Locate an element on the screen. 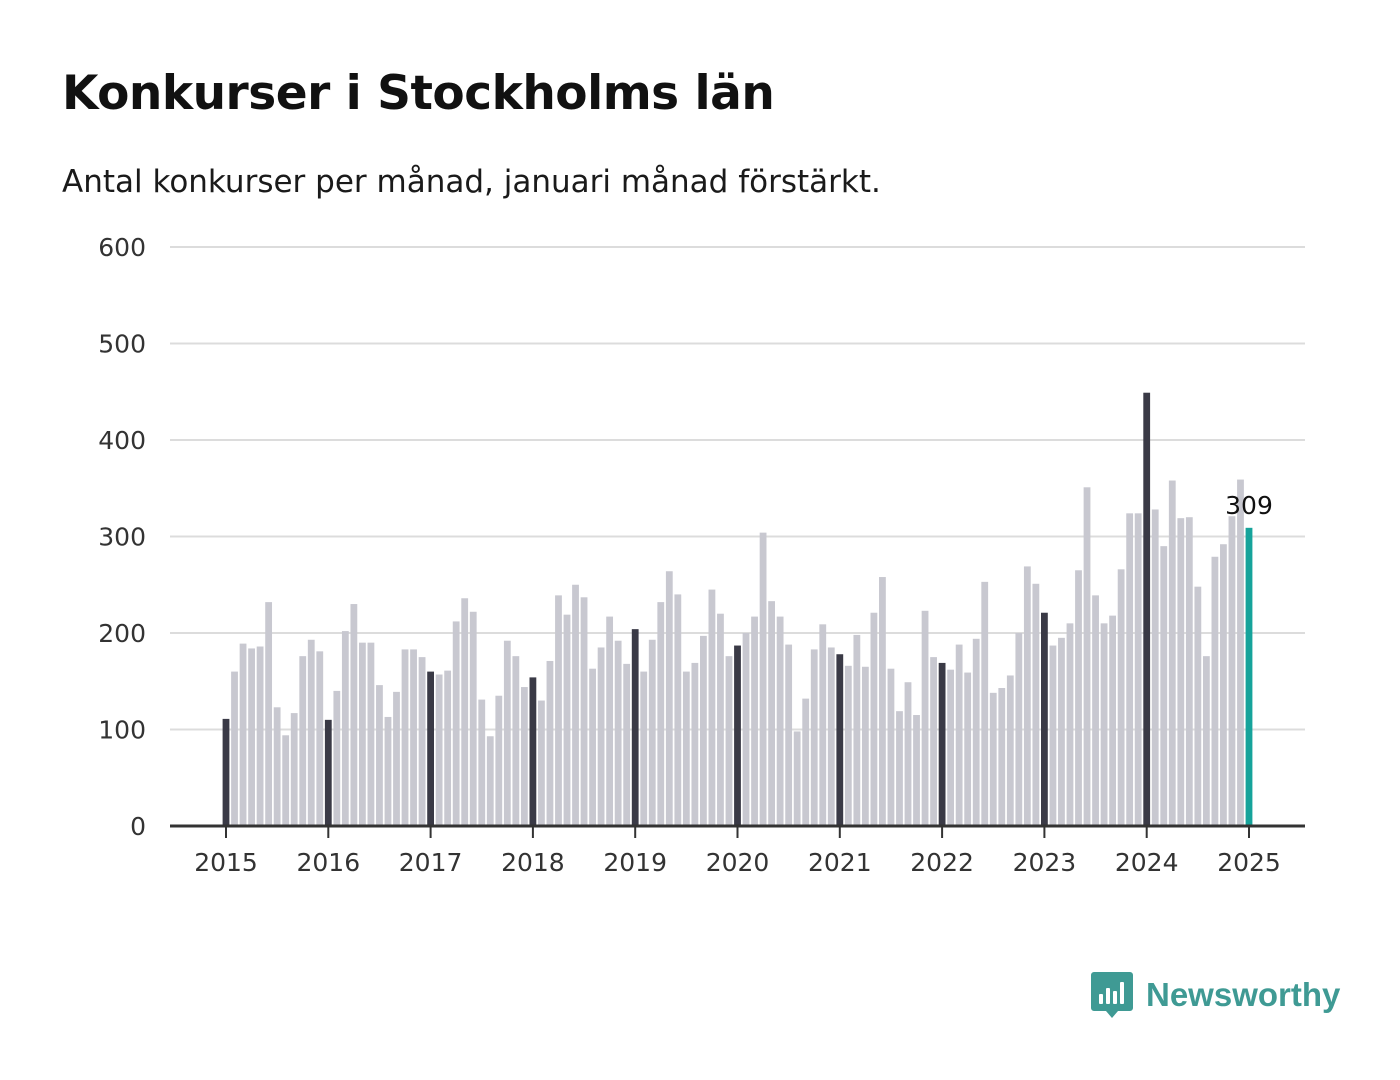  newsworthy-logo: Newsworthy is located at coordinates (1215, 995).